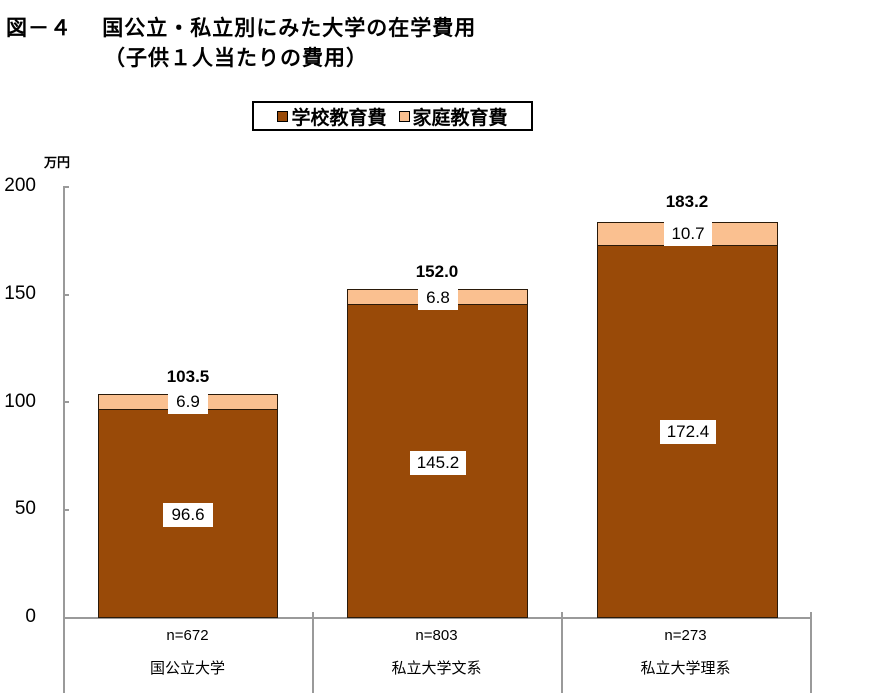 This screenshot has width=870, height=693. I want to click on total-label-kokkoritsu: 103.5, so click(188, 376).